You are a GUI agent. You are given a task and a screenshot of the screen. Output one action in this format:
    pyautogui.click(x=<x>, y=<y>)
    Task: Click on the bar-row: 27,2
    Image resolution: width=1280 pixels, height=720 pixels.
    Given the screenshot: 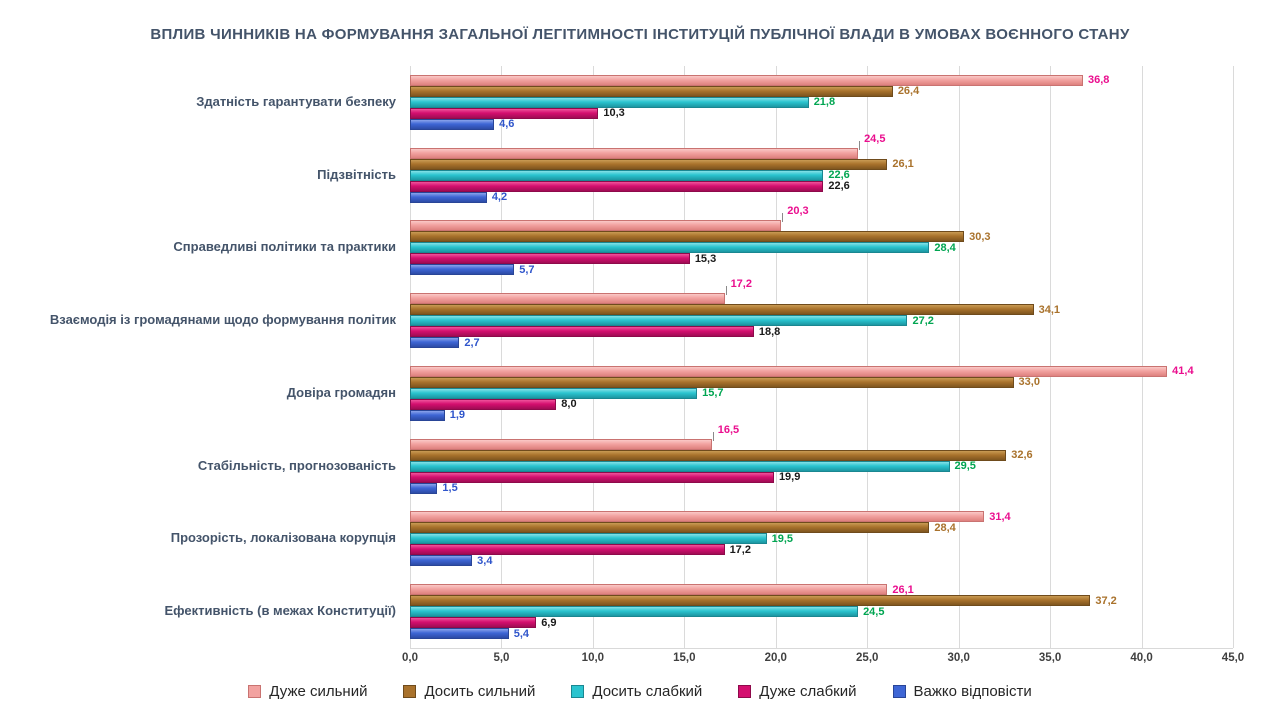 What is the action you would take?
    pyautogui.click(x=821, y=320)
    